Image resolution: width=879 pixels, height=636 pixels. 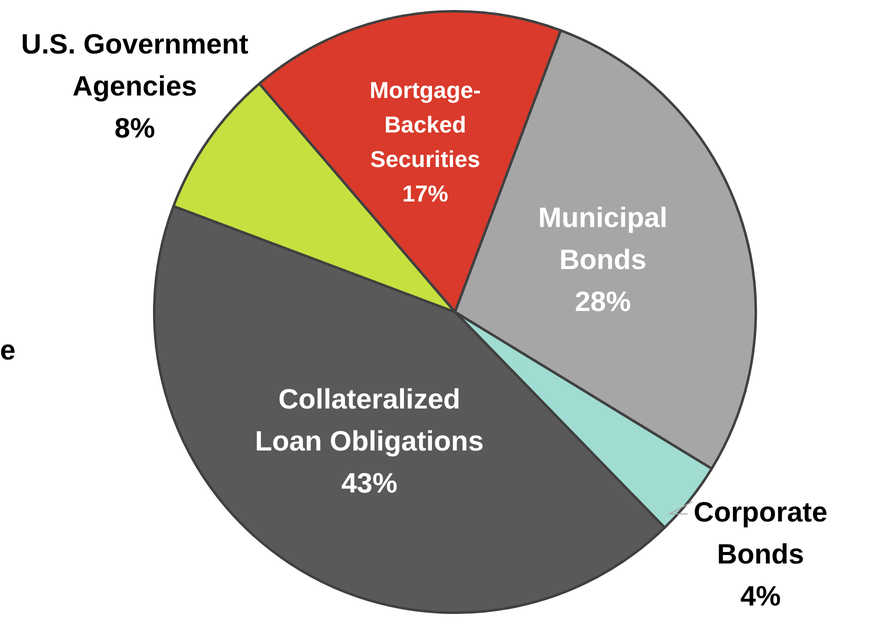 I want to click on data-label: 4%, so click(x=760, y=596).